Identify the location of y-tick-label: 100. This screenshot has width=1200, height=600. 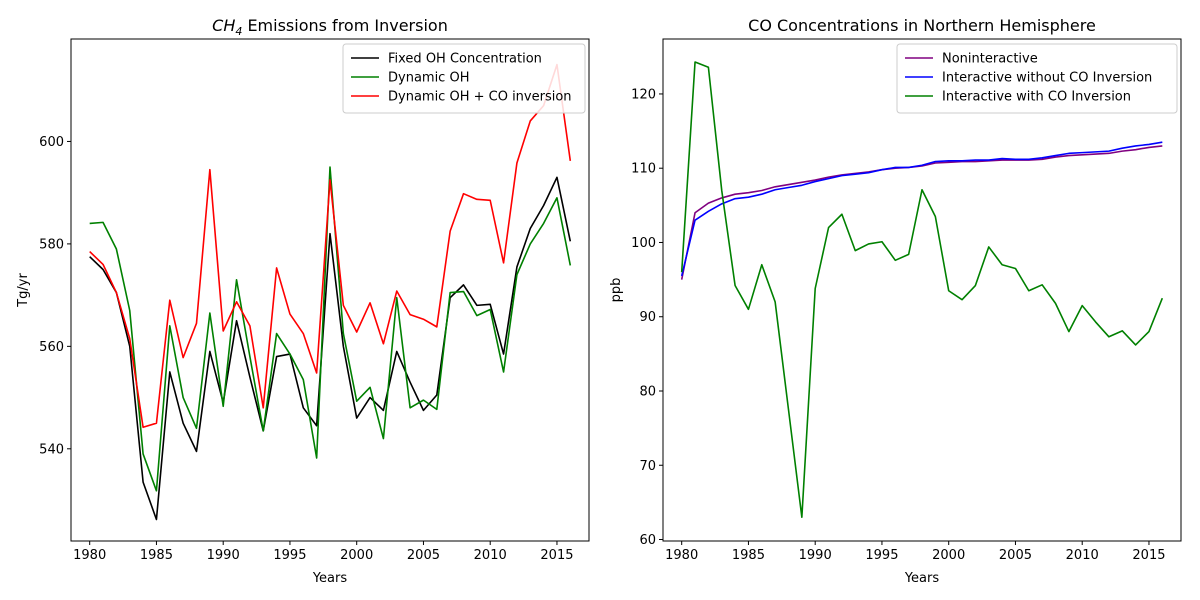
(643, 243).